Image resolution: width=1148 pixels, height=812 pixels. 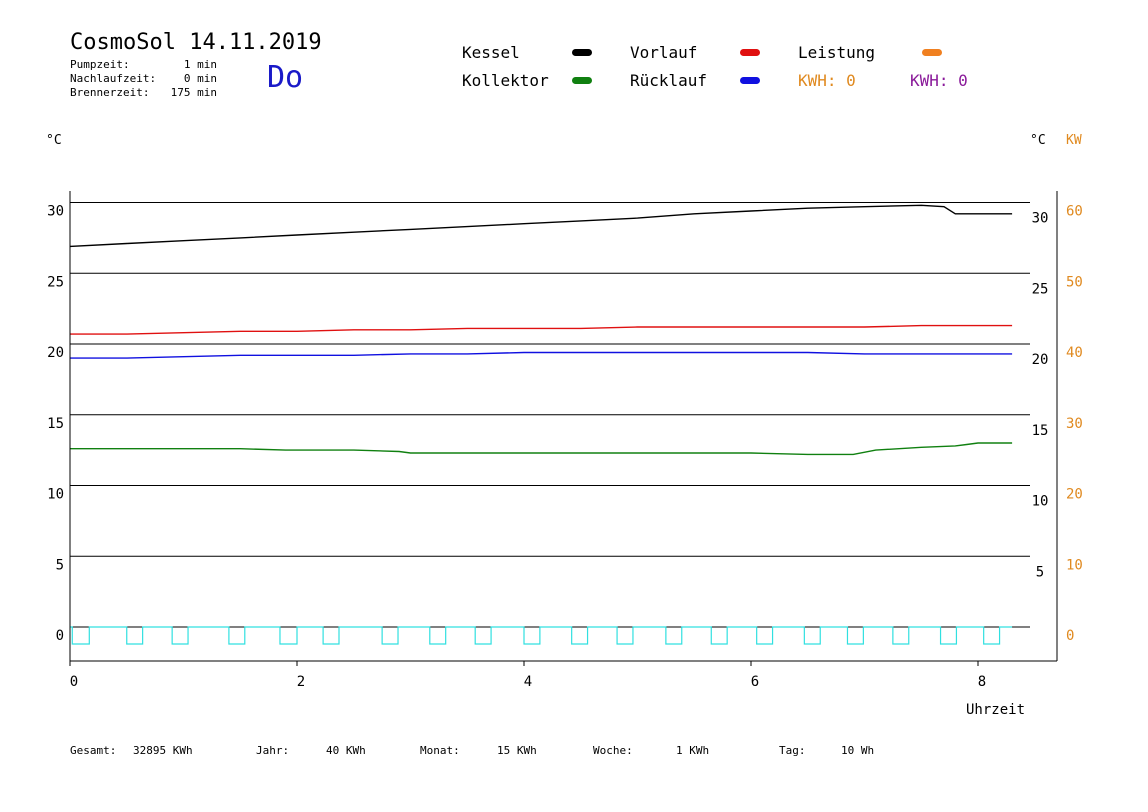 What do you see at coordinates (996, 710) in the screenshot?
I see `x-axis-title: Uhrzeit` at bounding box center [996, 710].